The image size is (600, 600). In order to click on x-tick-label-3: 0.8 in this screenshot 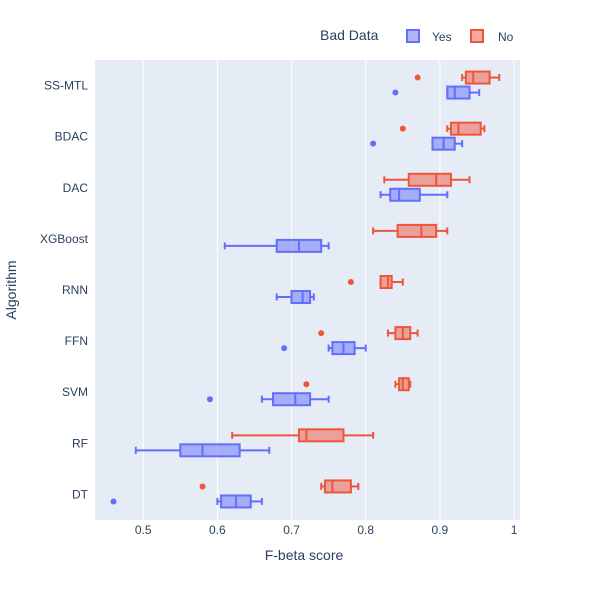, I will do `click(365, 530)`.